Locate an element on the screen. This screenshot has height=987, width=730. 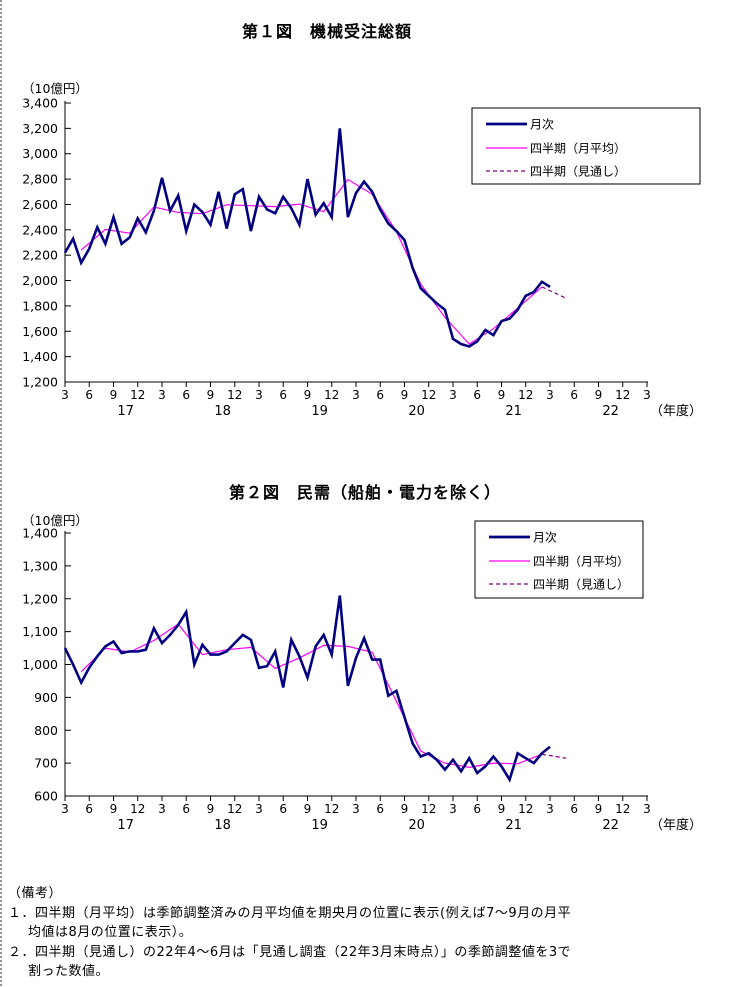
window-left-edge is located at coordinates (1, 493).